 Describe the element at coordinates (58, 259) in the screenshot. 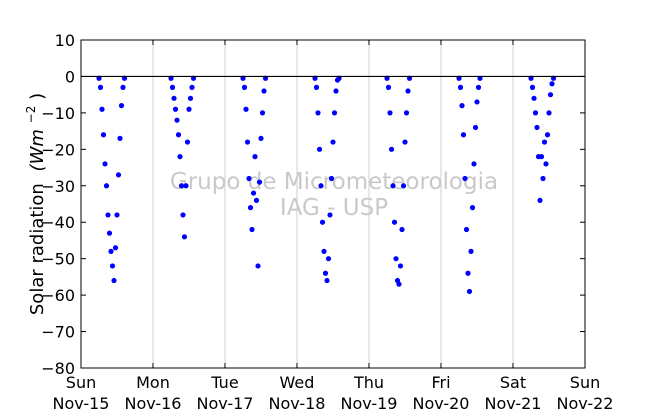

I see `y-tick-label: −50` at that location.